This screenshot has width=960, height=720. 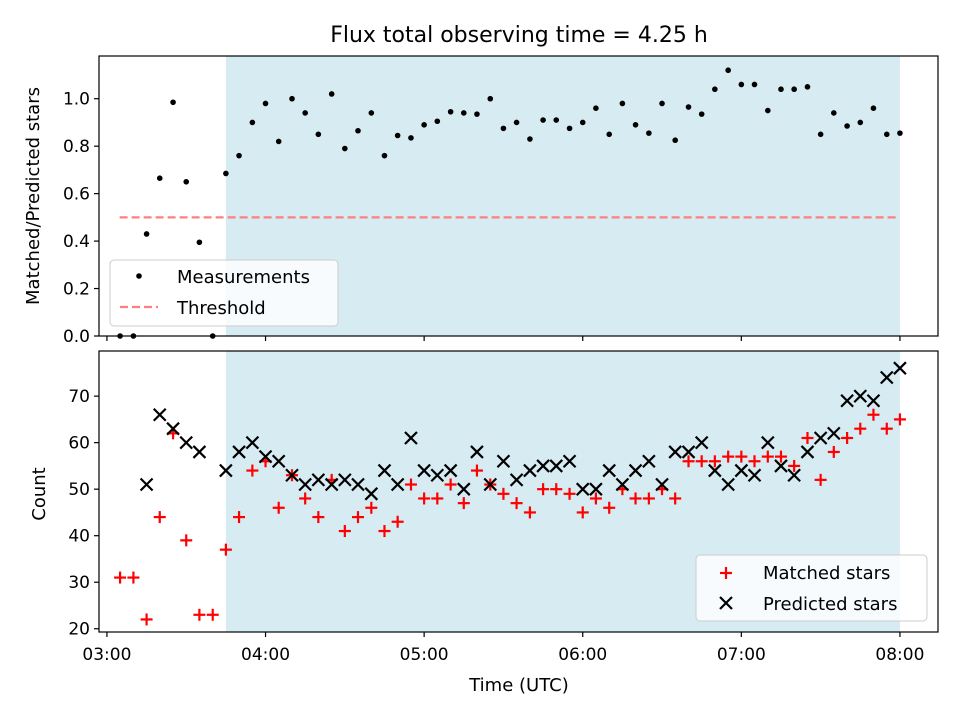 I want to click on legend-predicted-label: Predicted stars, so click(x=830, y=604).